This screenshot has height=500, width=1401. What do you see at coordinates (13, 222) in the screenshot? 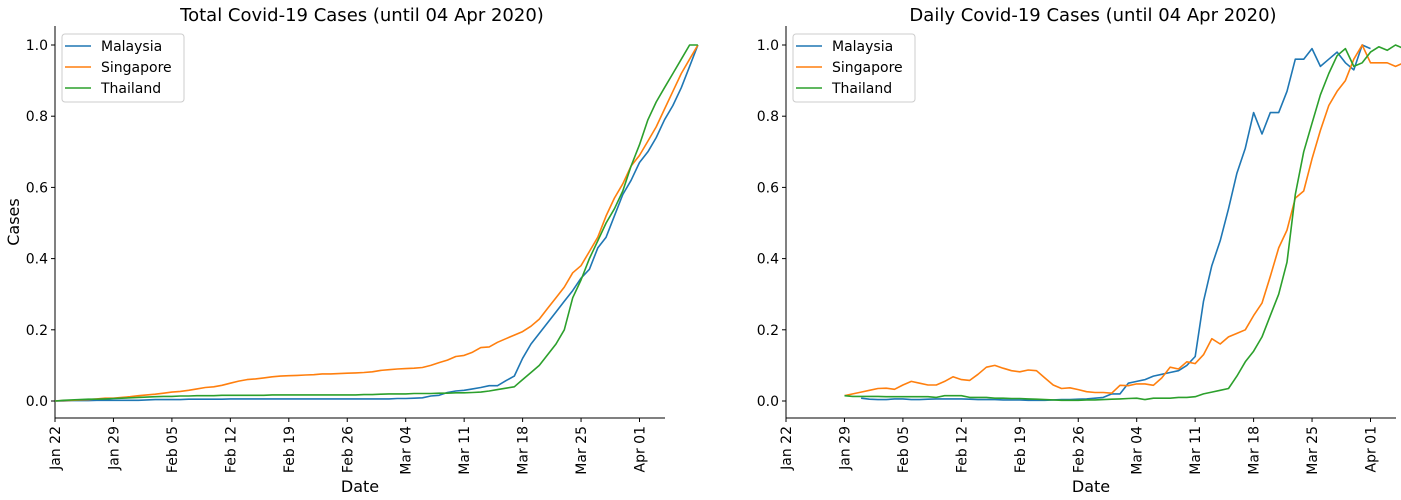
I see `y-axis-label: Cases` at bounding box center [13, 222].